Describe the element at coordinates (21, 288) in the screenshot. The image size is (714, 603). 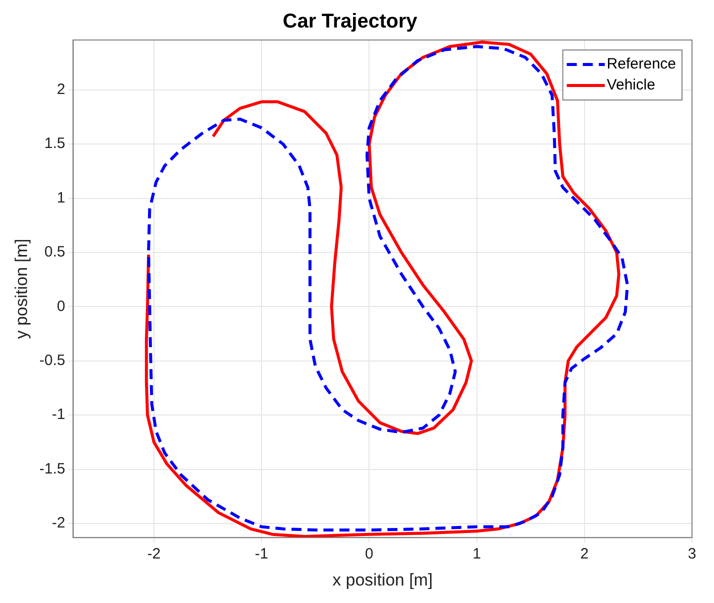
I see `y-axis-title: y position [m]` at that location.